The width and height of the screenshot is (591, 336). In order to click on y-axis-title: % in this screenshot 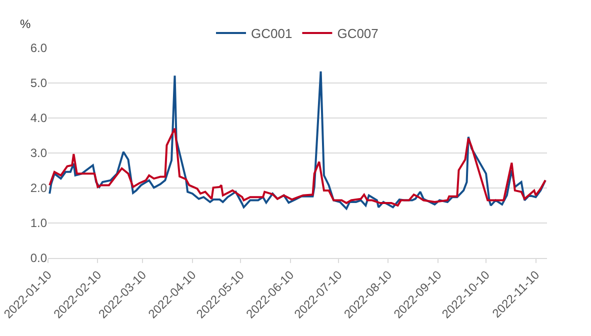, I will do `click(25, 24)`.